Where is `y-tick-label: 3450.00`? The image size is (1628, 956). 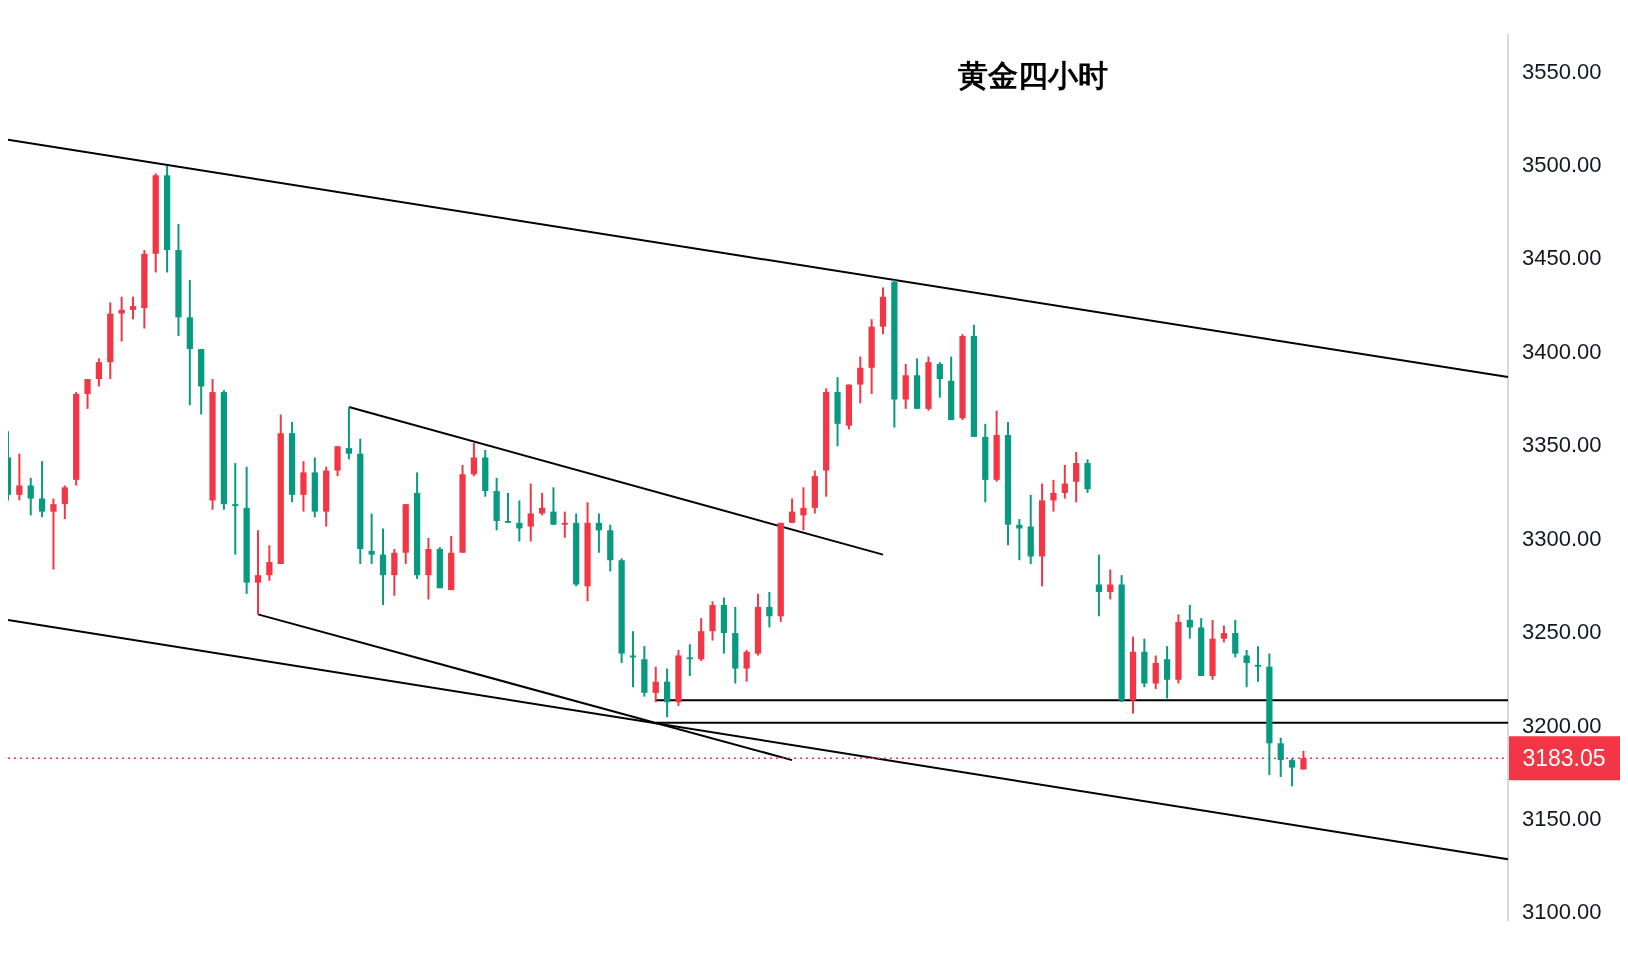 y-tick-label: 3450.00 is located at coordinates (1562, 258).